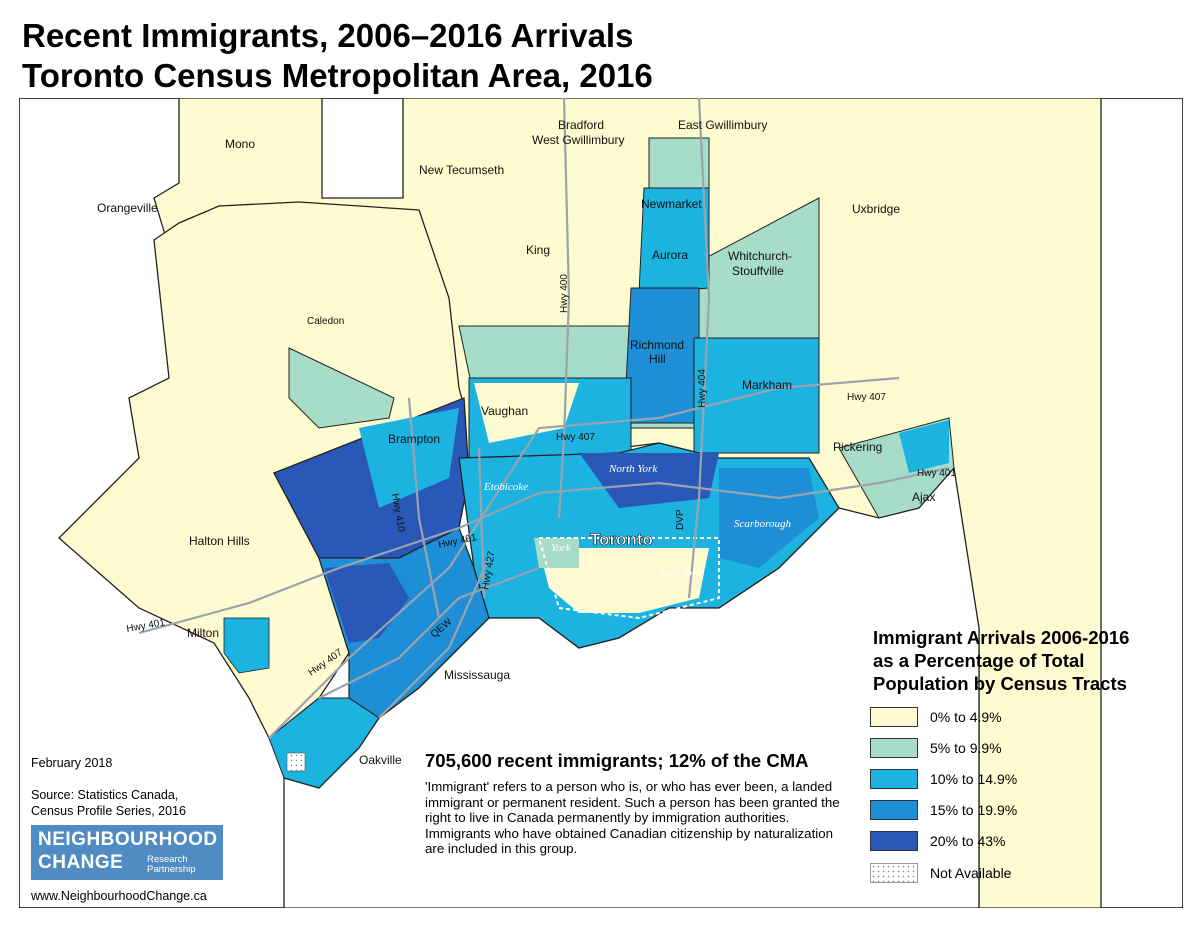 This screenshot has height=927, width=1200. What do you see at coordinates (461, 170) in the screenshot?
I see `label-new-tecumseth: New Tecumseth` at bounding box center [461, 170].